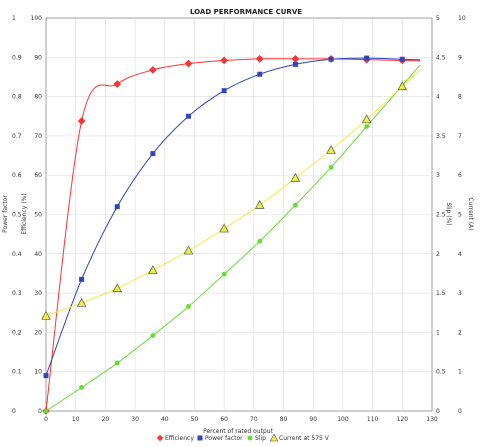 This screenshot has height=447, width=480. Describe the element at coordinates (224, 438) in the screenshot. I see `legend-label-power-factor: Power factor` at that location.